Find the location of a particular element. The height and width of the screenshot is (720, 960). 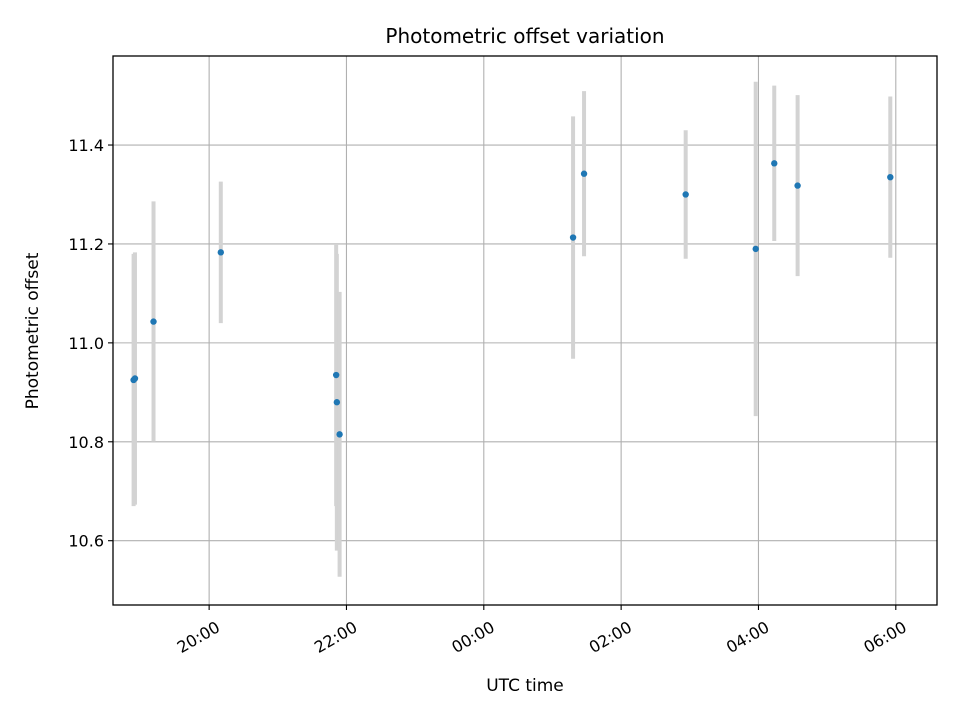

y-tick-label: 11.0 is located at coordinates (86, 343).